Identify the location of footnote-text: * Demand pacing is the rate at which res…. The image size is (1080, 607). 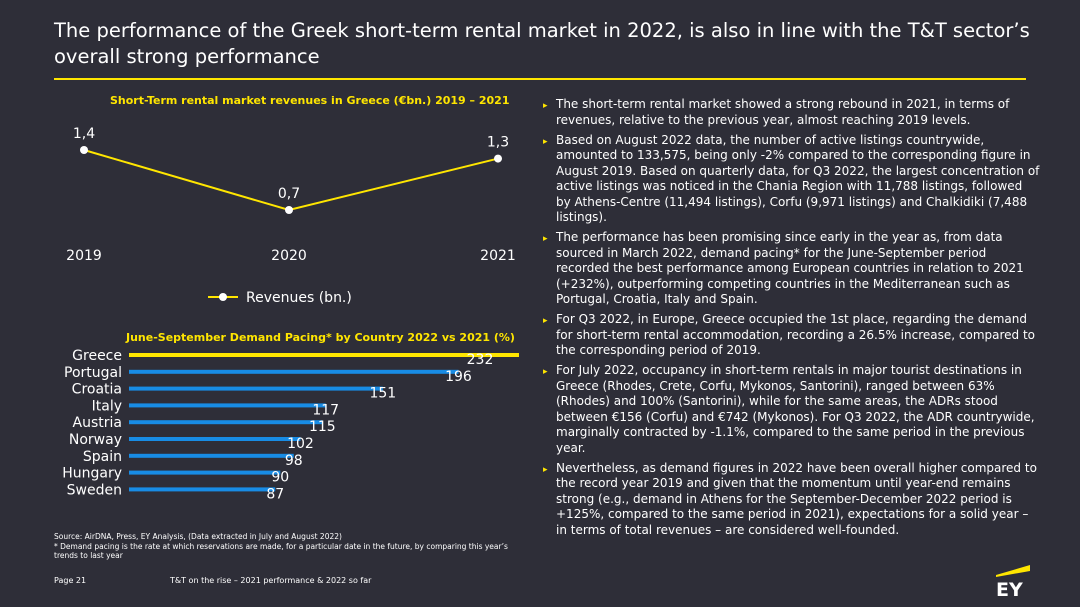
(281, 551).